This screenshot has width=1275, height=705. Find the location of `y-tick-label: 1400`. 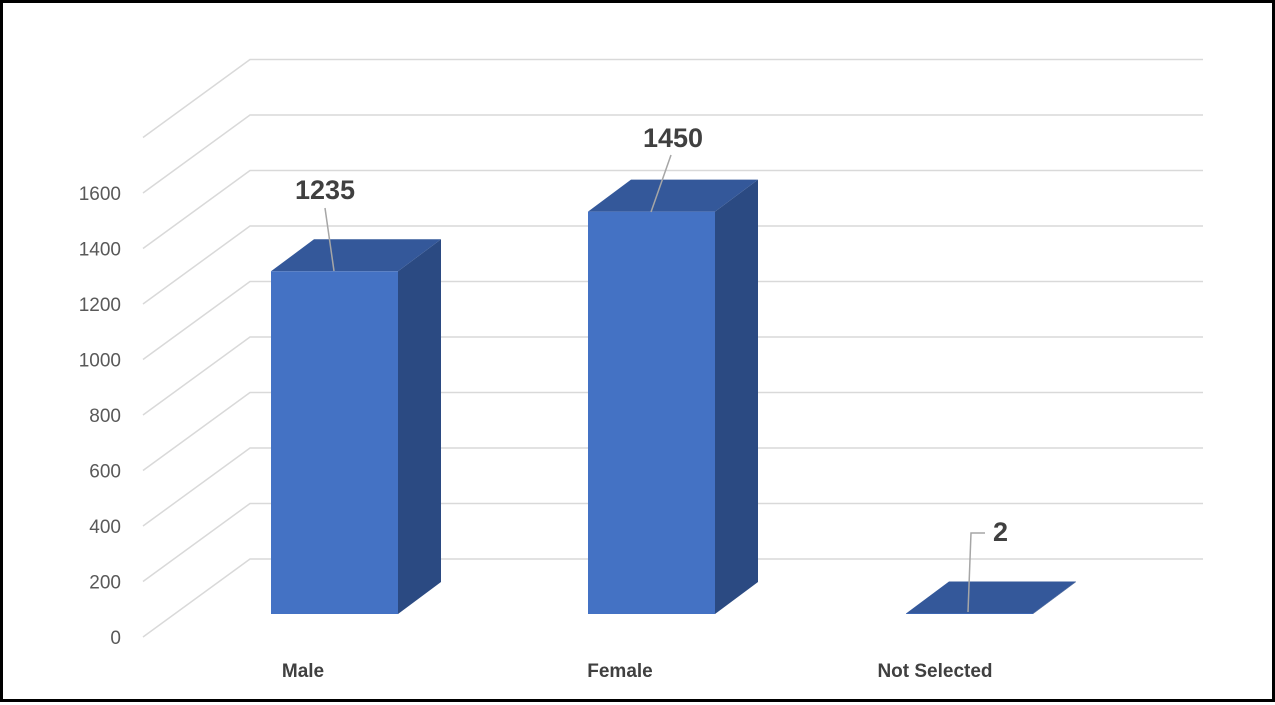

y-tick-label: 1400 is located at coordinates (100, 250).